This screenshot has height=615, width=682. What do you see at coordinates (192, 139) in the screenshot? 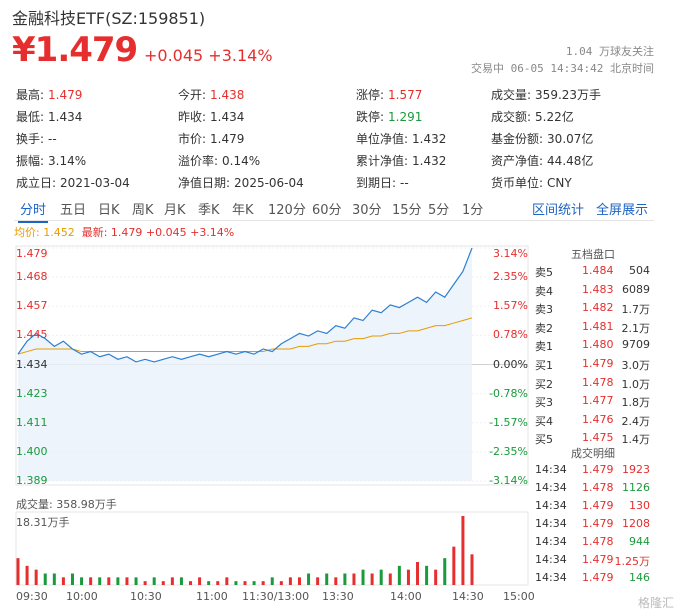
I see `quote-label: 市价:` at bounding box center [192, 139].